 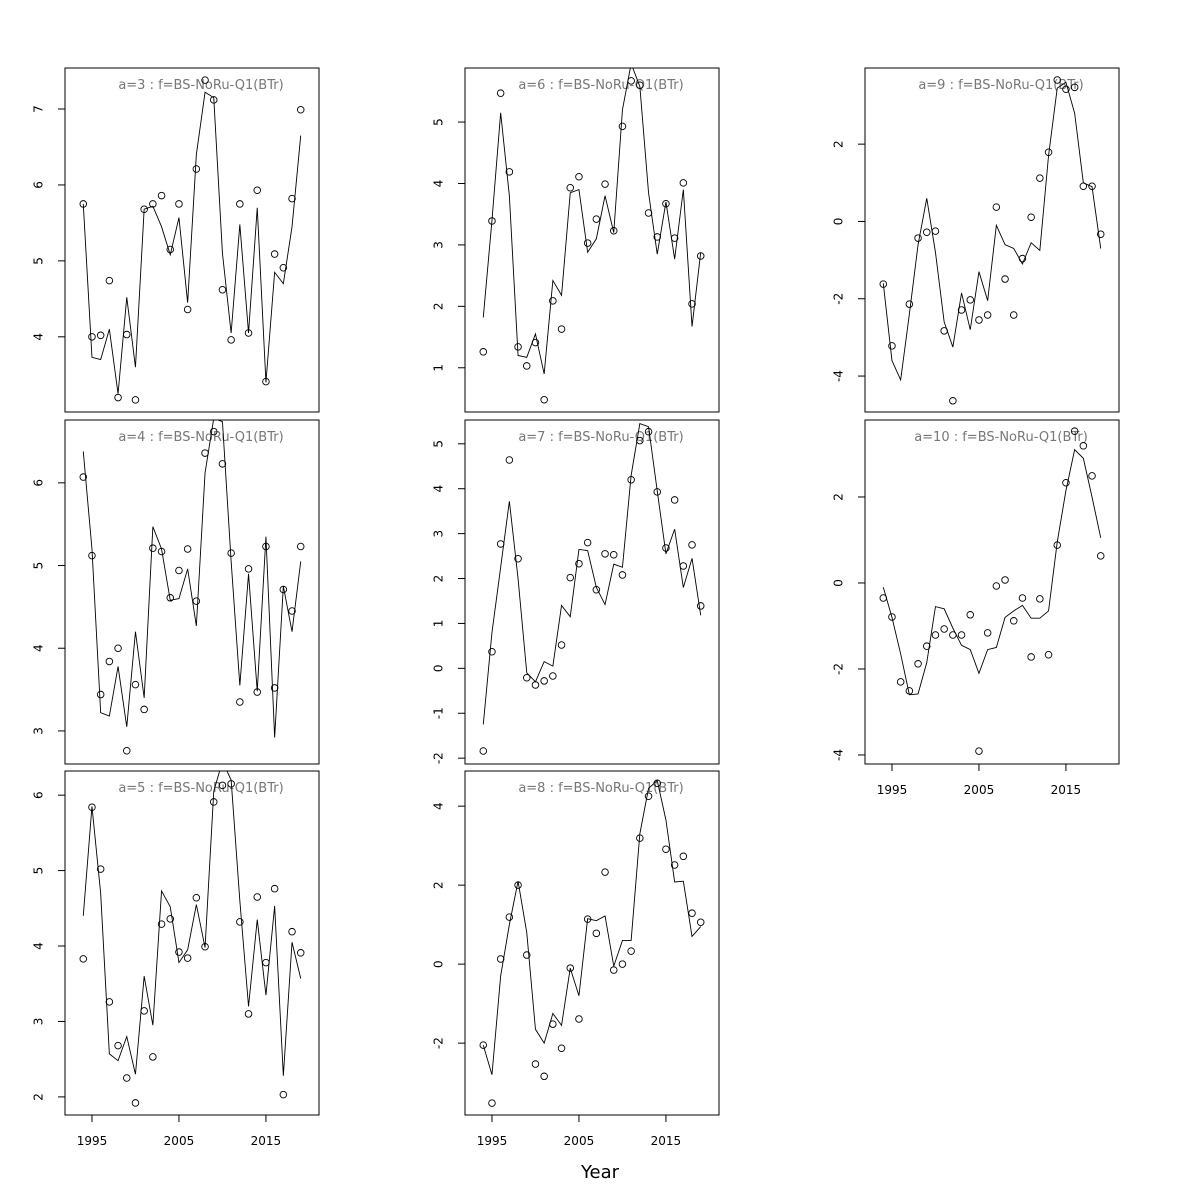 What do you see at coordinates (439, 368) in the screenshot?
I see `y-tick-label: 1` at bounding box center [439, 368].